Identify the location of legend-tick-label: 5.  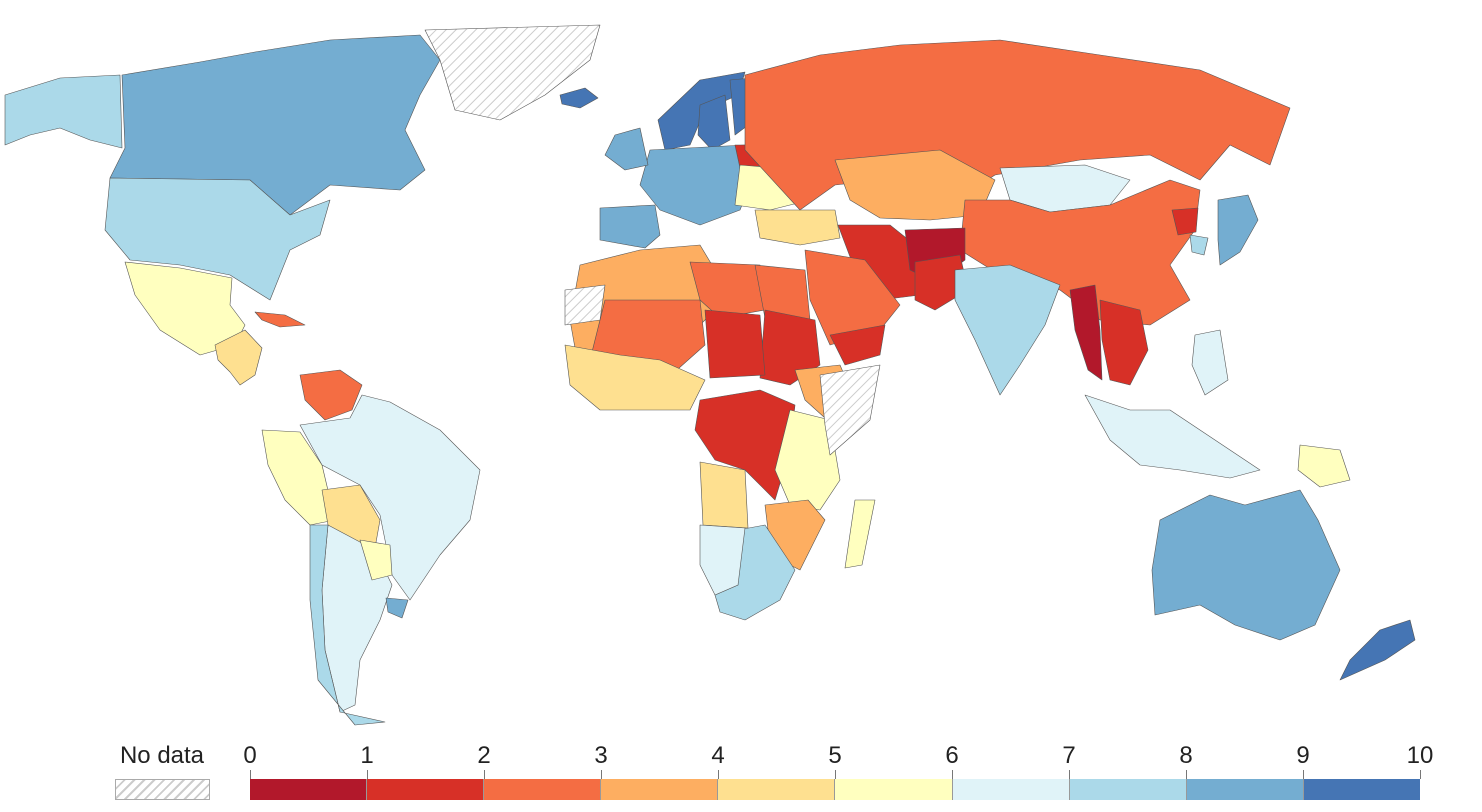
(835, 755).